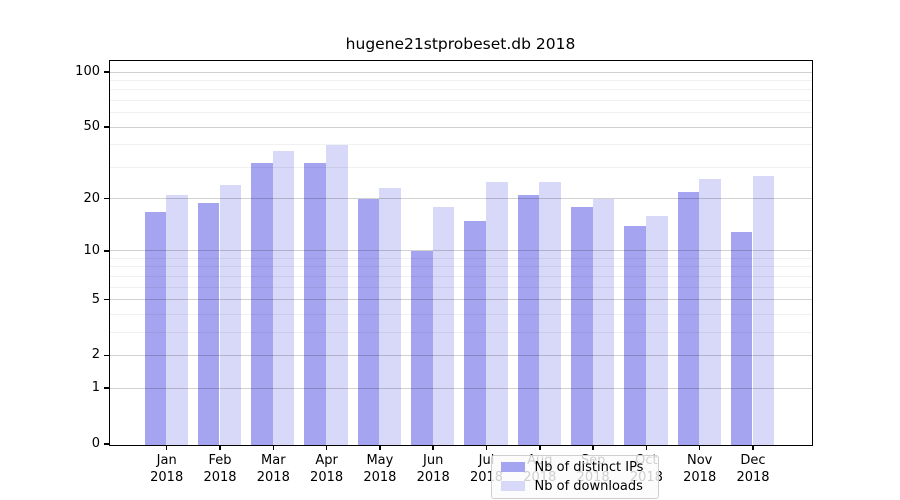 The height and width of the screenshot is (500, 900). Describe the element at coordinates (486, 447) in the screenshot. I see `x-tick-mark-jul` at that location.